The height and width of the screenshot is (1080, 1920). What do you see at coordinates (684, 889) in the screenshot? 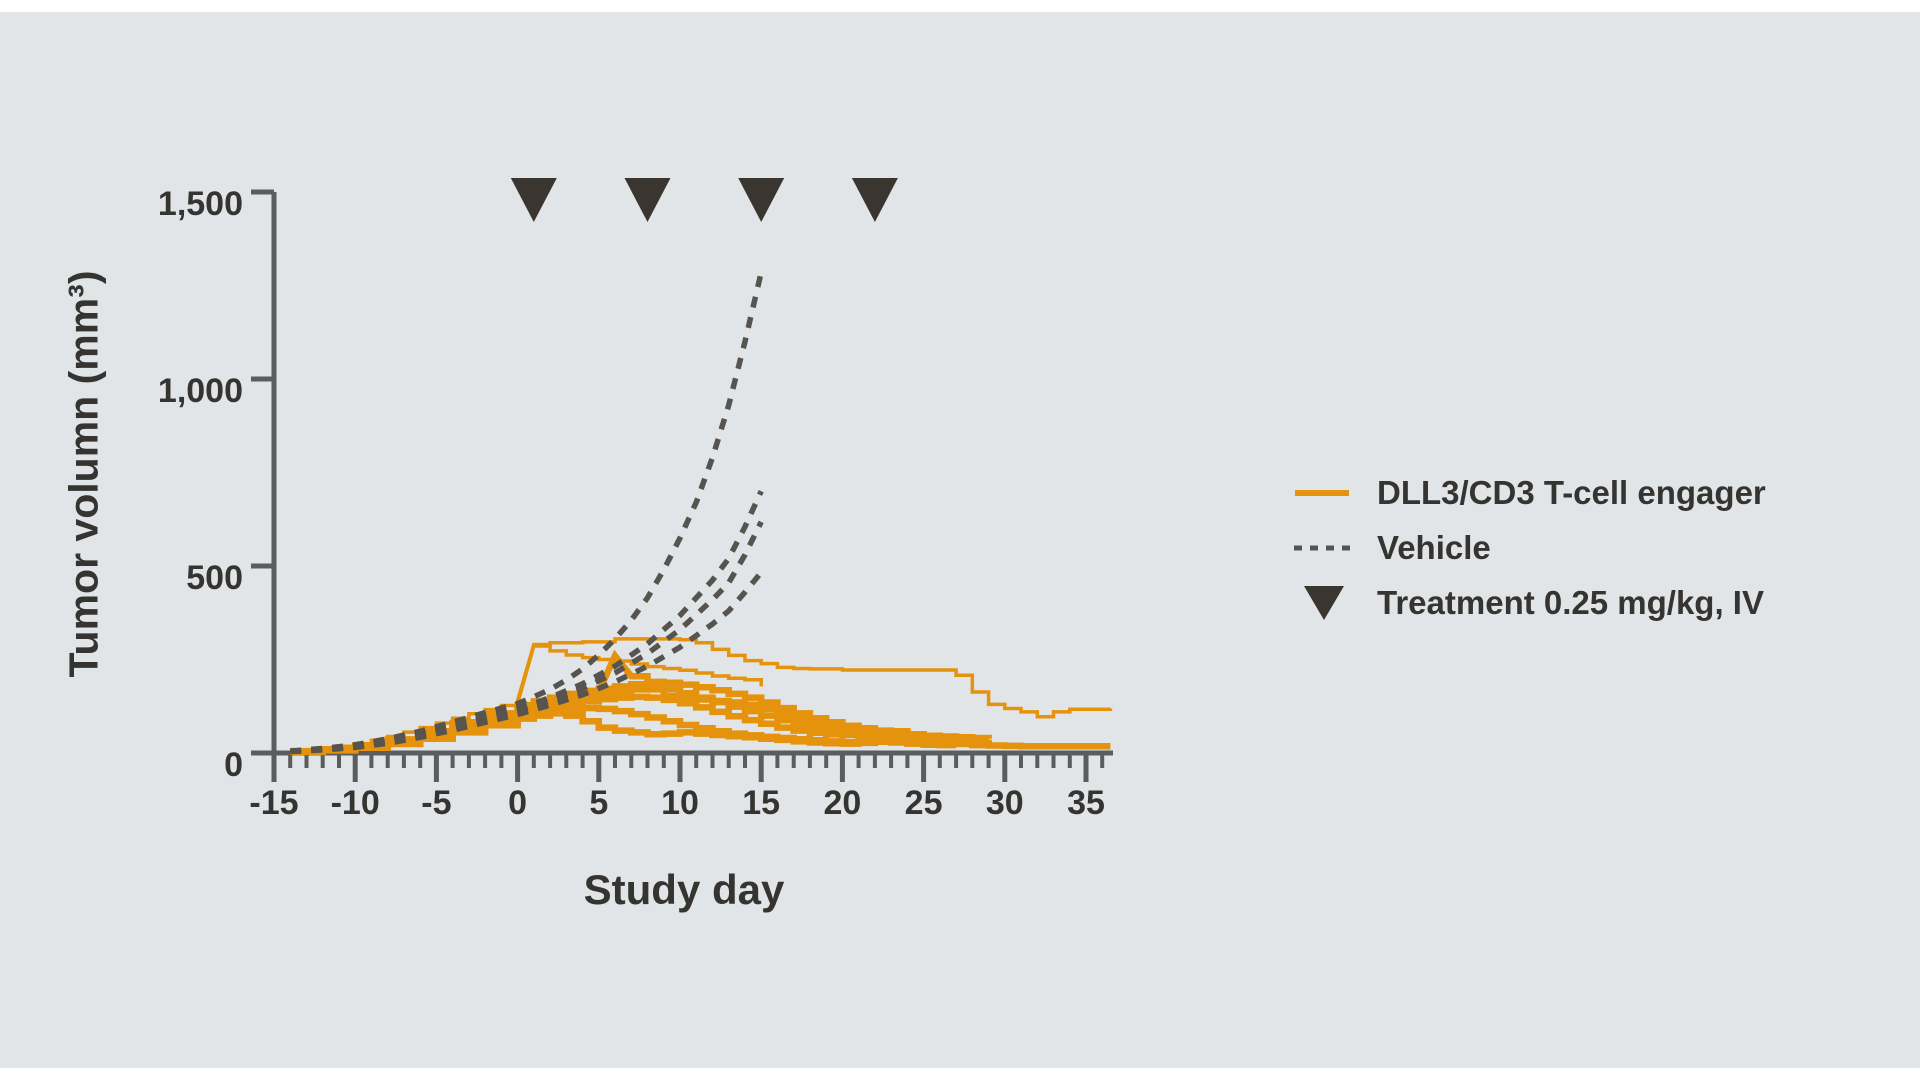
I see `x-axis-title: Study day` at bounding box center [684, 889].